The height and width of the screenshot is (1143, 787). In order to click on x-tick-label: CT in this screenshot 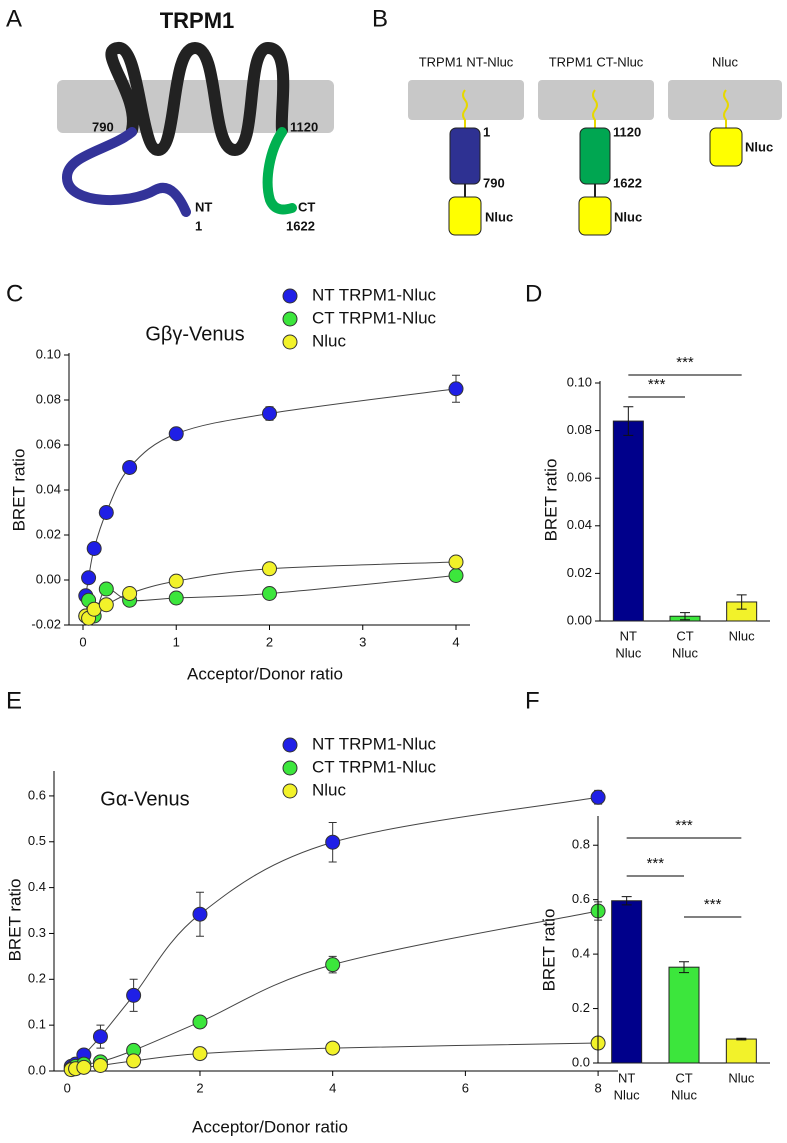, I will do `click(684, 635)`.